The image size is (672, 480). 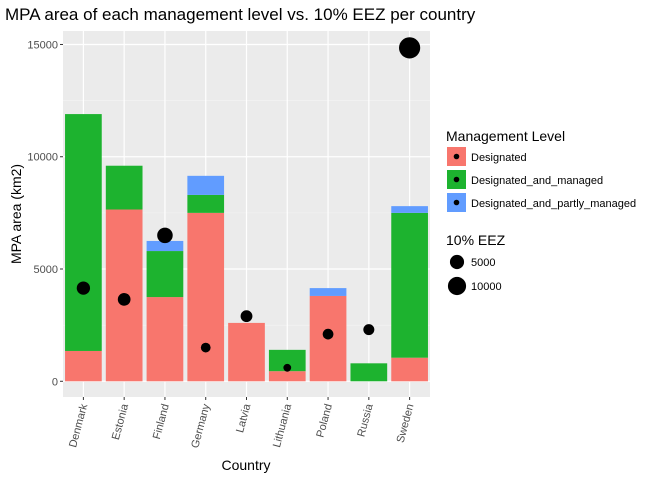 I want to click on legend-size-title: 10% EEZ, so click(x=476, y=240).